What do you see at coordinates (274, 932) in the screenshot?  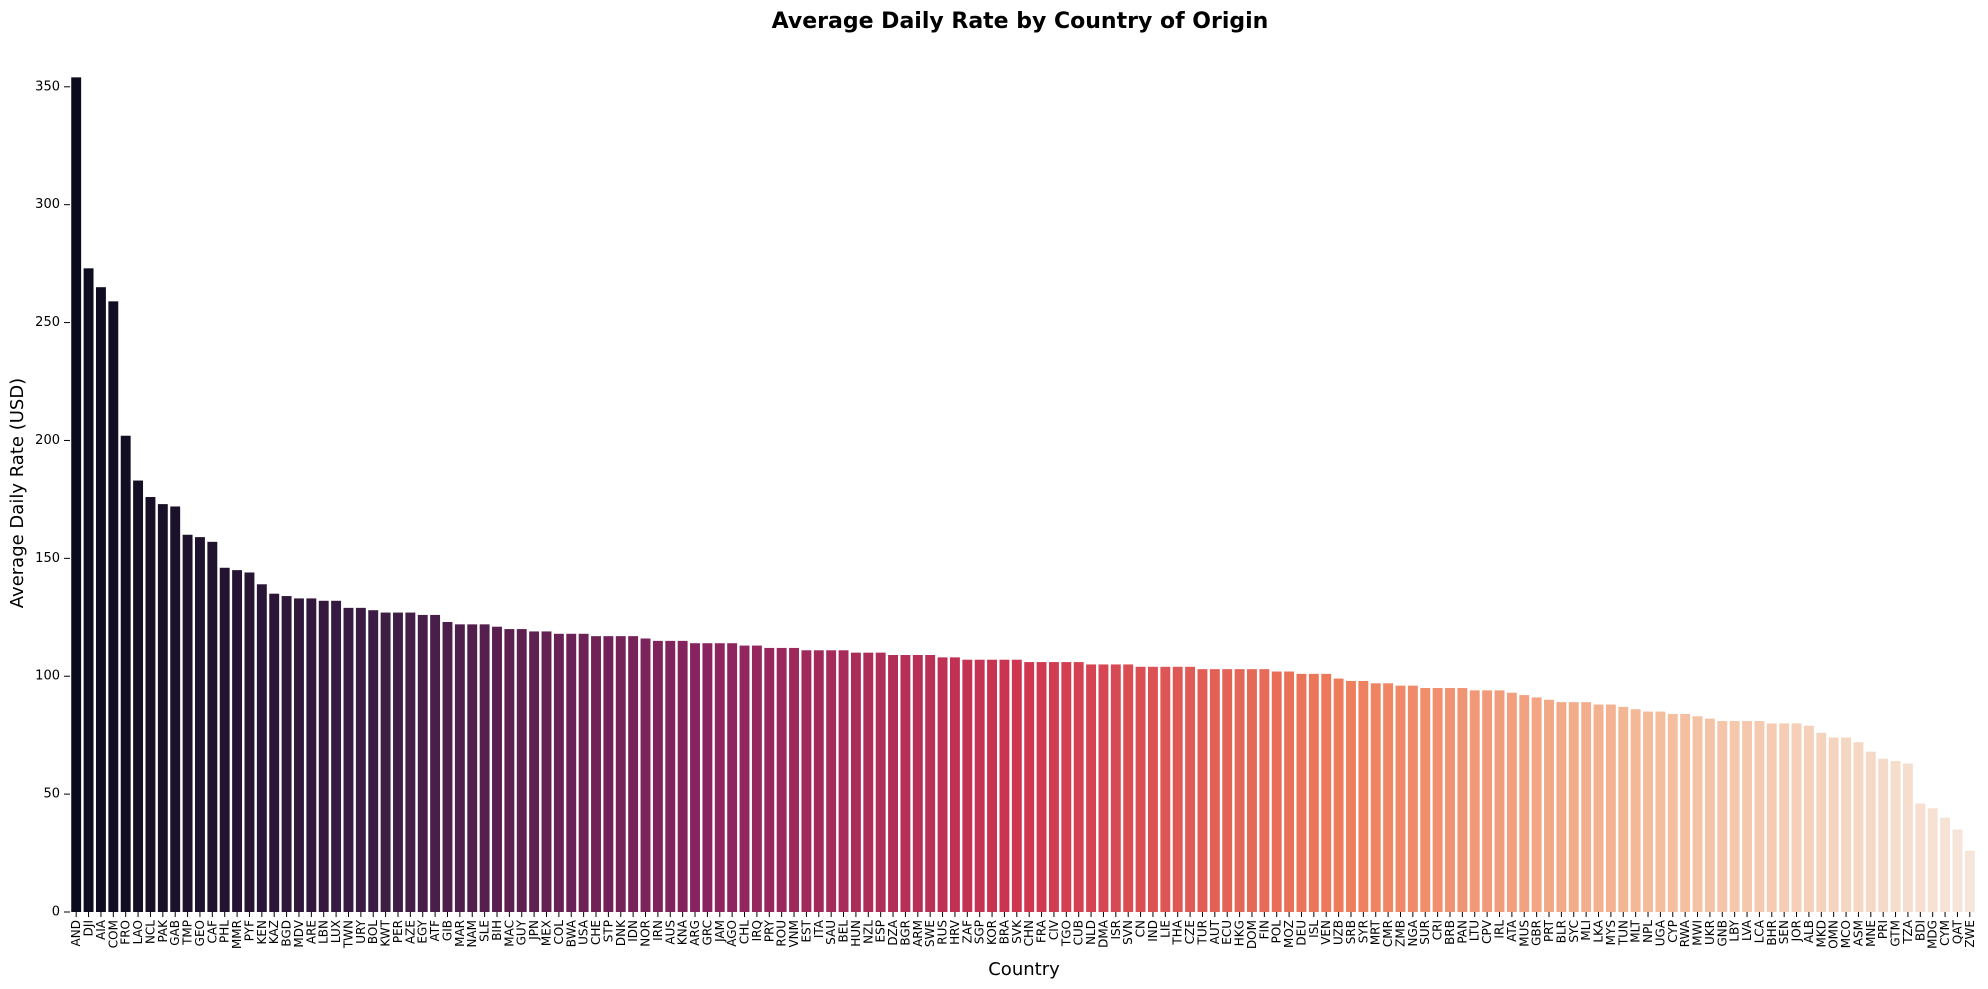 I see `x-tick-label: KAZ` at bounding box center [274, 932].